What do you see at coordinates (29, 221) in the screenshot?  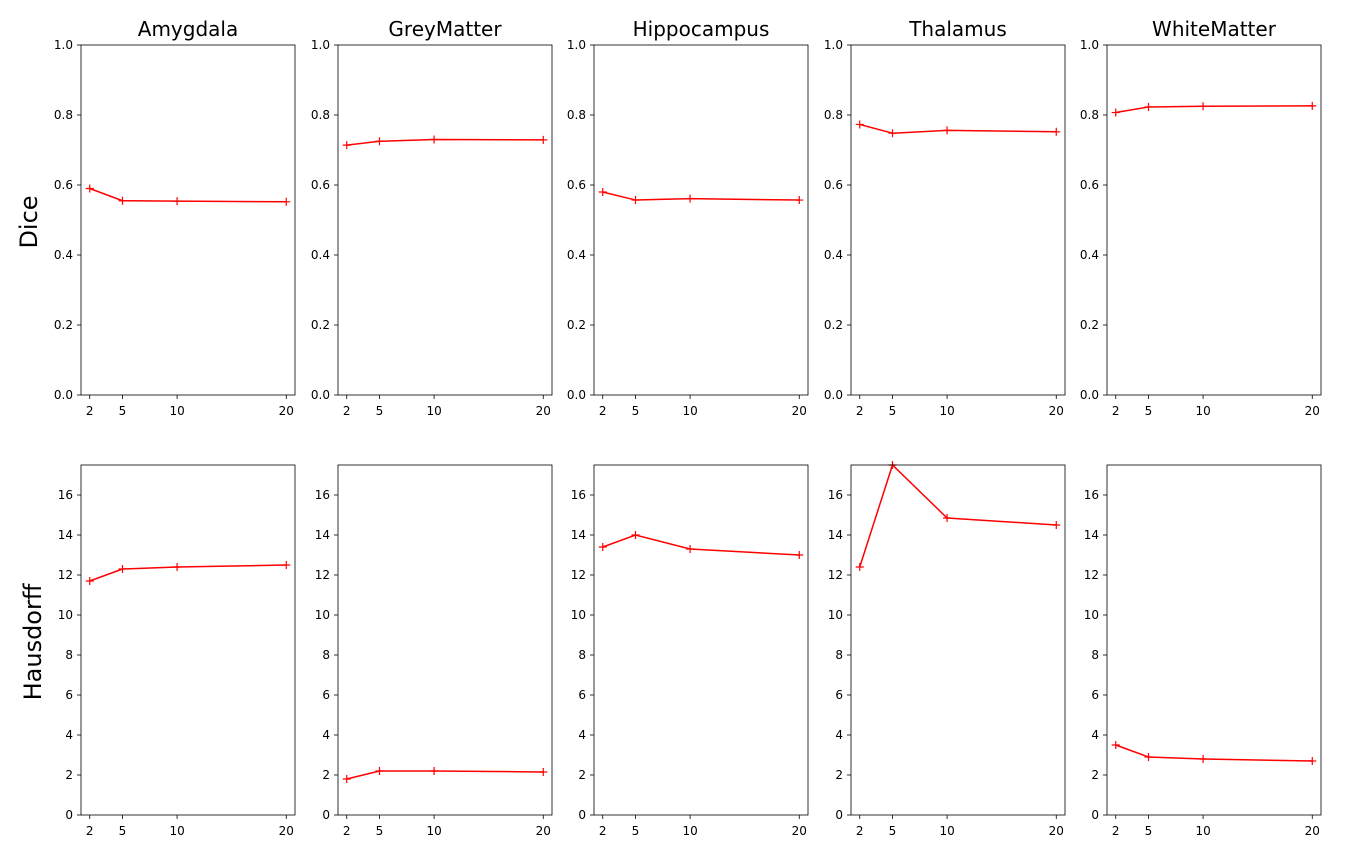 I see `row-label-dice: Dice` at bounding box center [29, 221].